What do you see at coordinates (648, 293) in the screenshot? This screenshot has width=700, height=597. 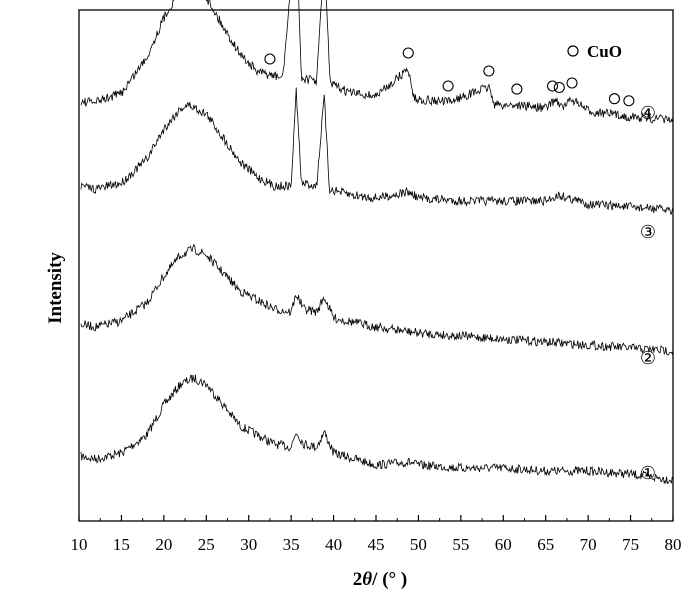 I see `series-label-layer: ① ② ③ ④` at bounding box center [648, 293].